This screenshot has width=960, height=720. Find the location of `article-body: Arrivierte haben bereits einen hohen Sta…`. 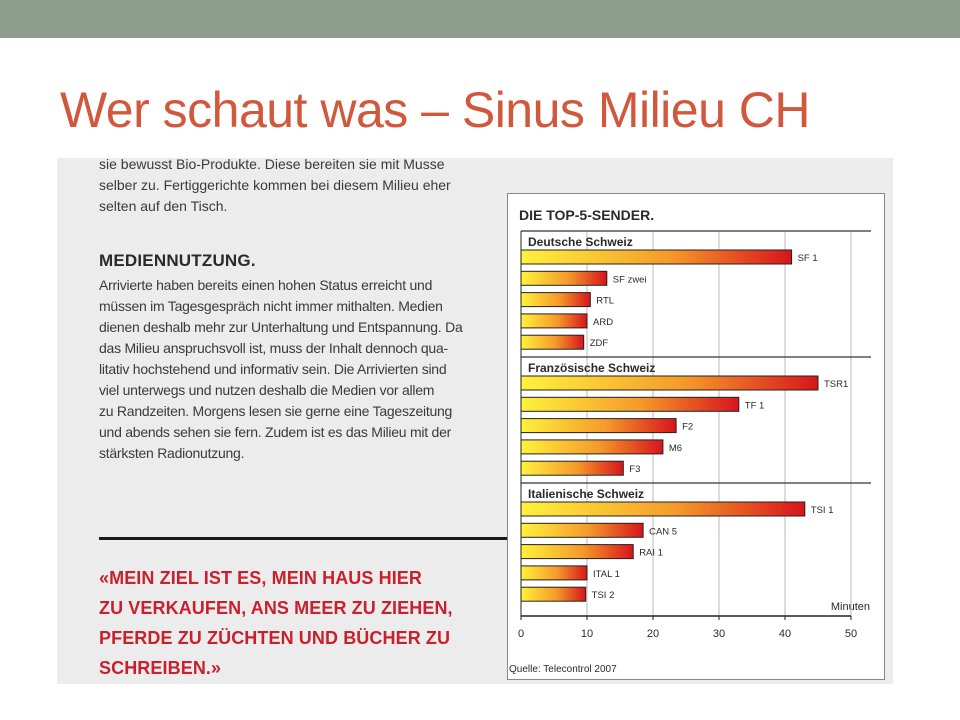

article-body: Arrivierte haben bereits einen hohen Sta… is located at coordinates (281, 369).